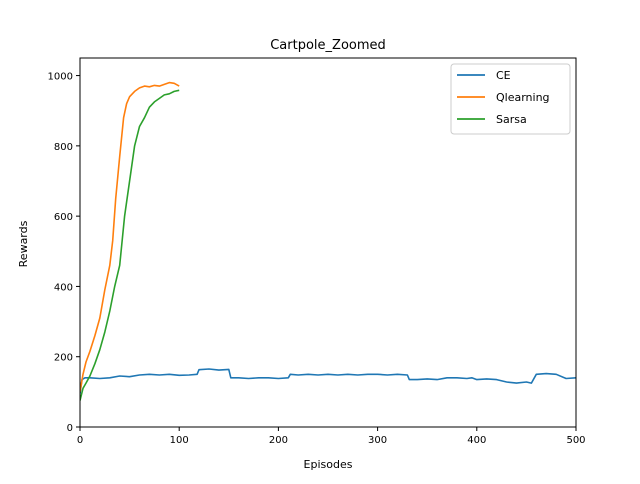  What do you see at coordinates (575, 440) in the screenshot?
I see `x-tick-label: 500` at bounding box center [575, 440].